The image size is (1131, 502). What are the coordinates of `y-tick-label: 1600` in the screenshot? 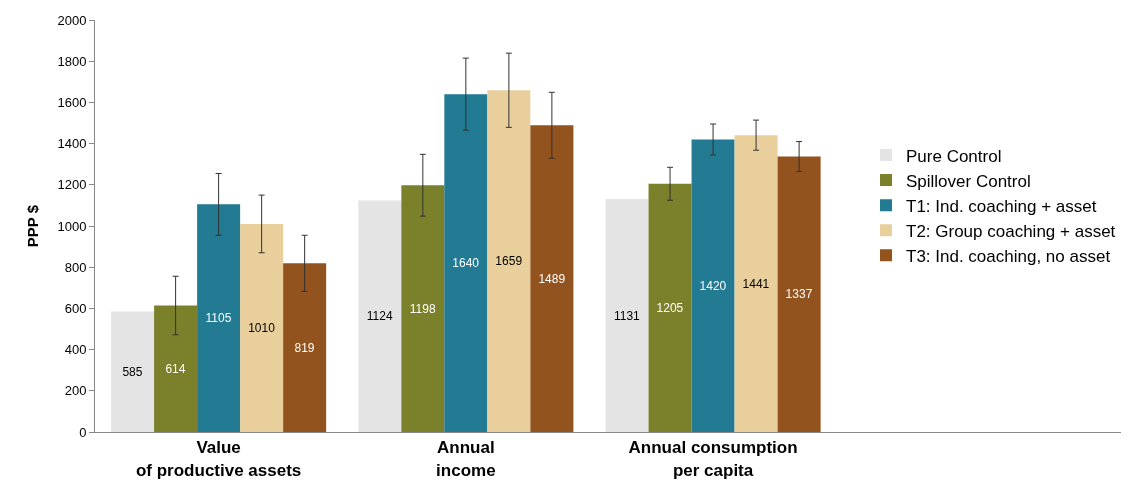 It's located at (72, 102).